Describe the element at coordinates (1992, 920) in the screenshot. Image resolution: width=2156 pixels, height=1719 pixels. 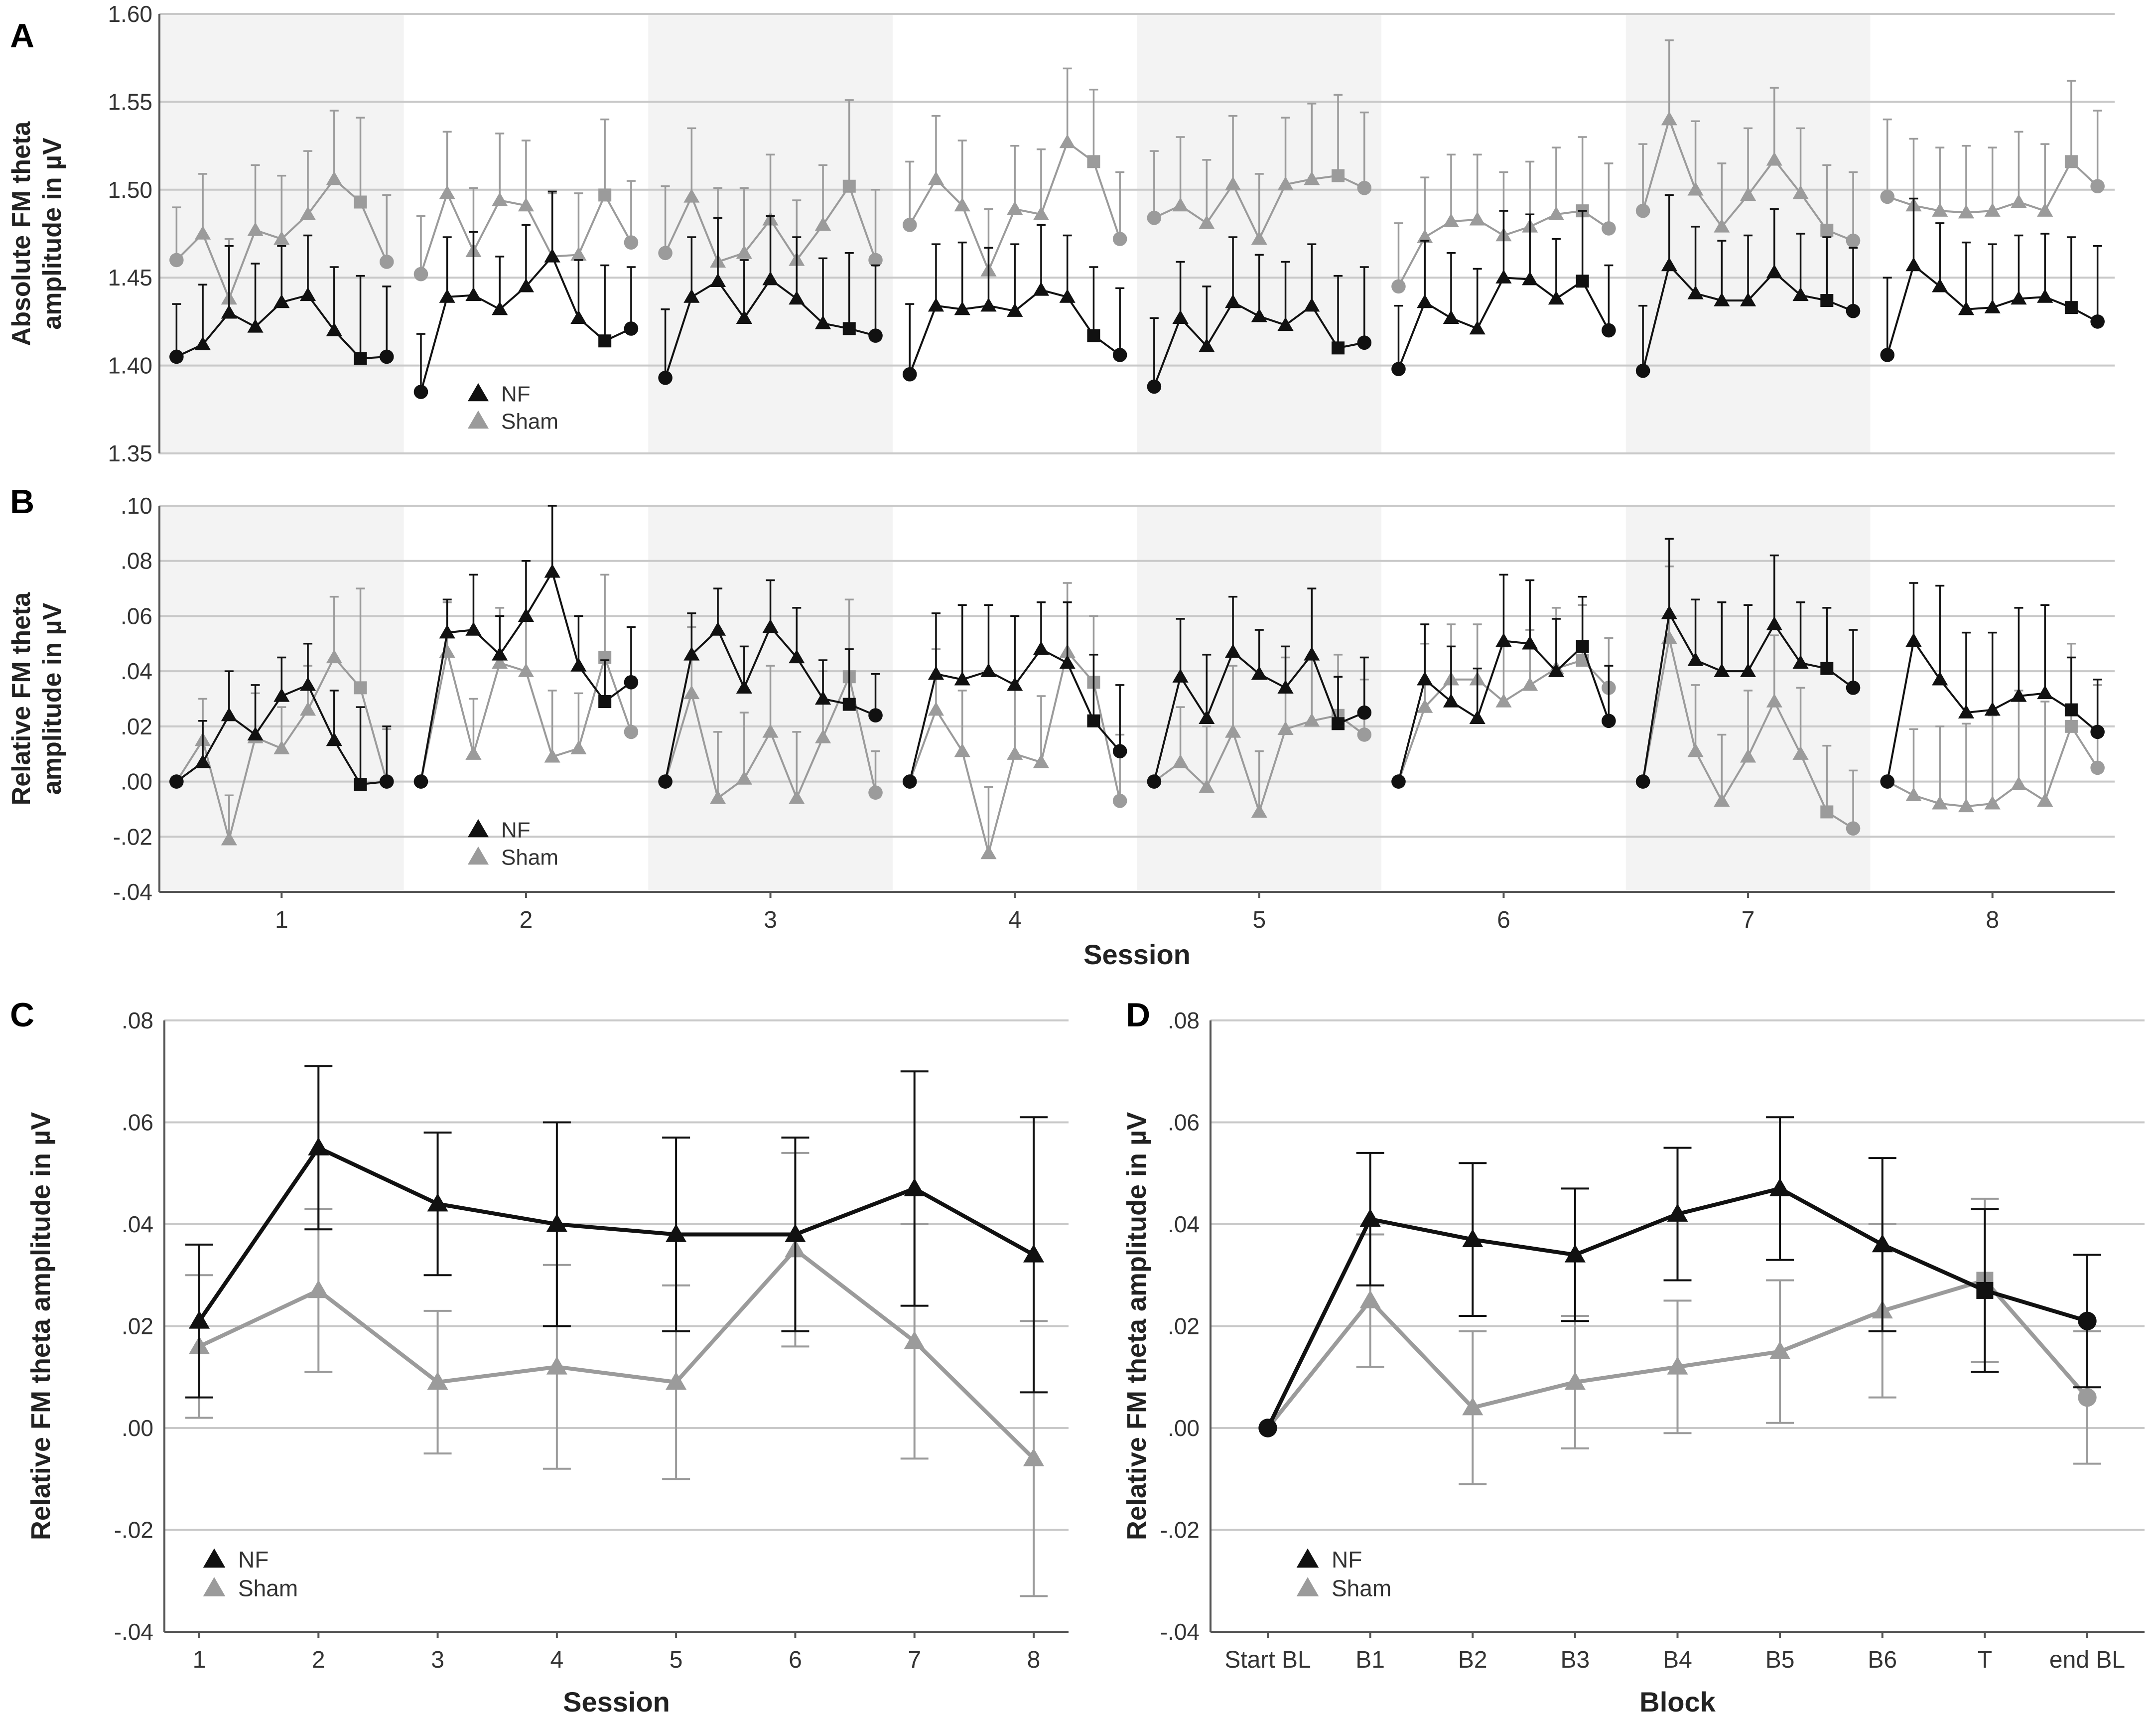
I see `x-tick-label: 8` at that location.